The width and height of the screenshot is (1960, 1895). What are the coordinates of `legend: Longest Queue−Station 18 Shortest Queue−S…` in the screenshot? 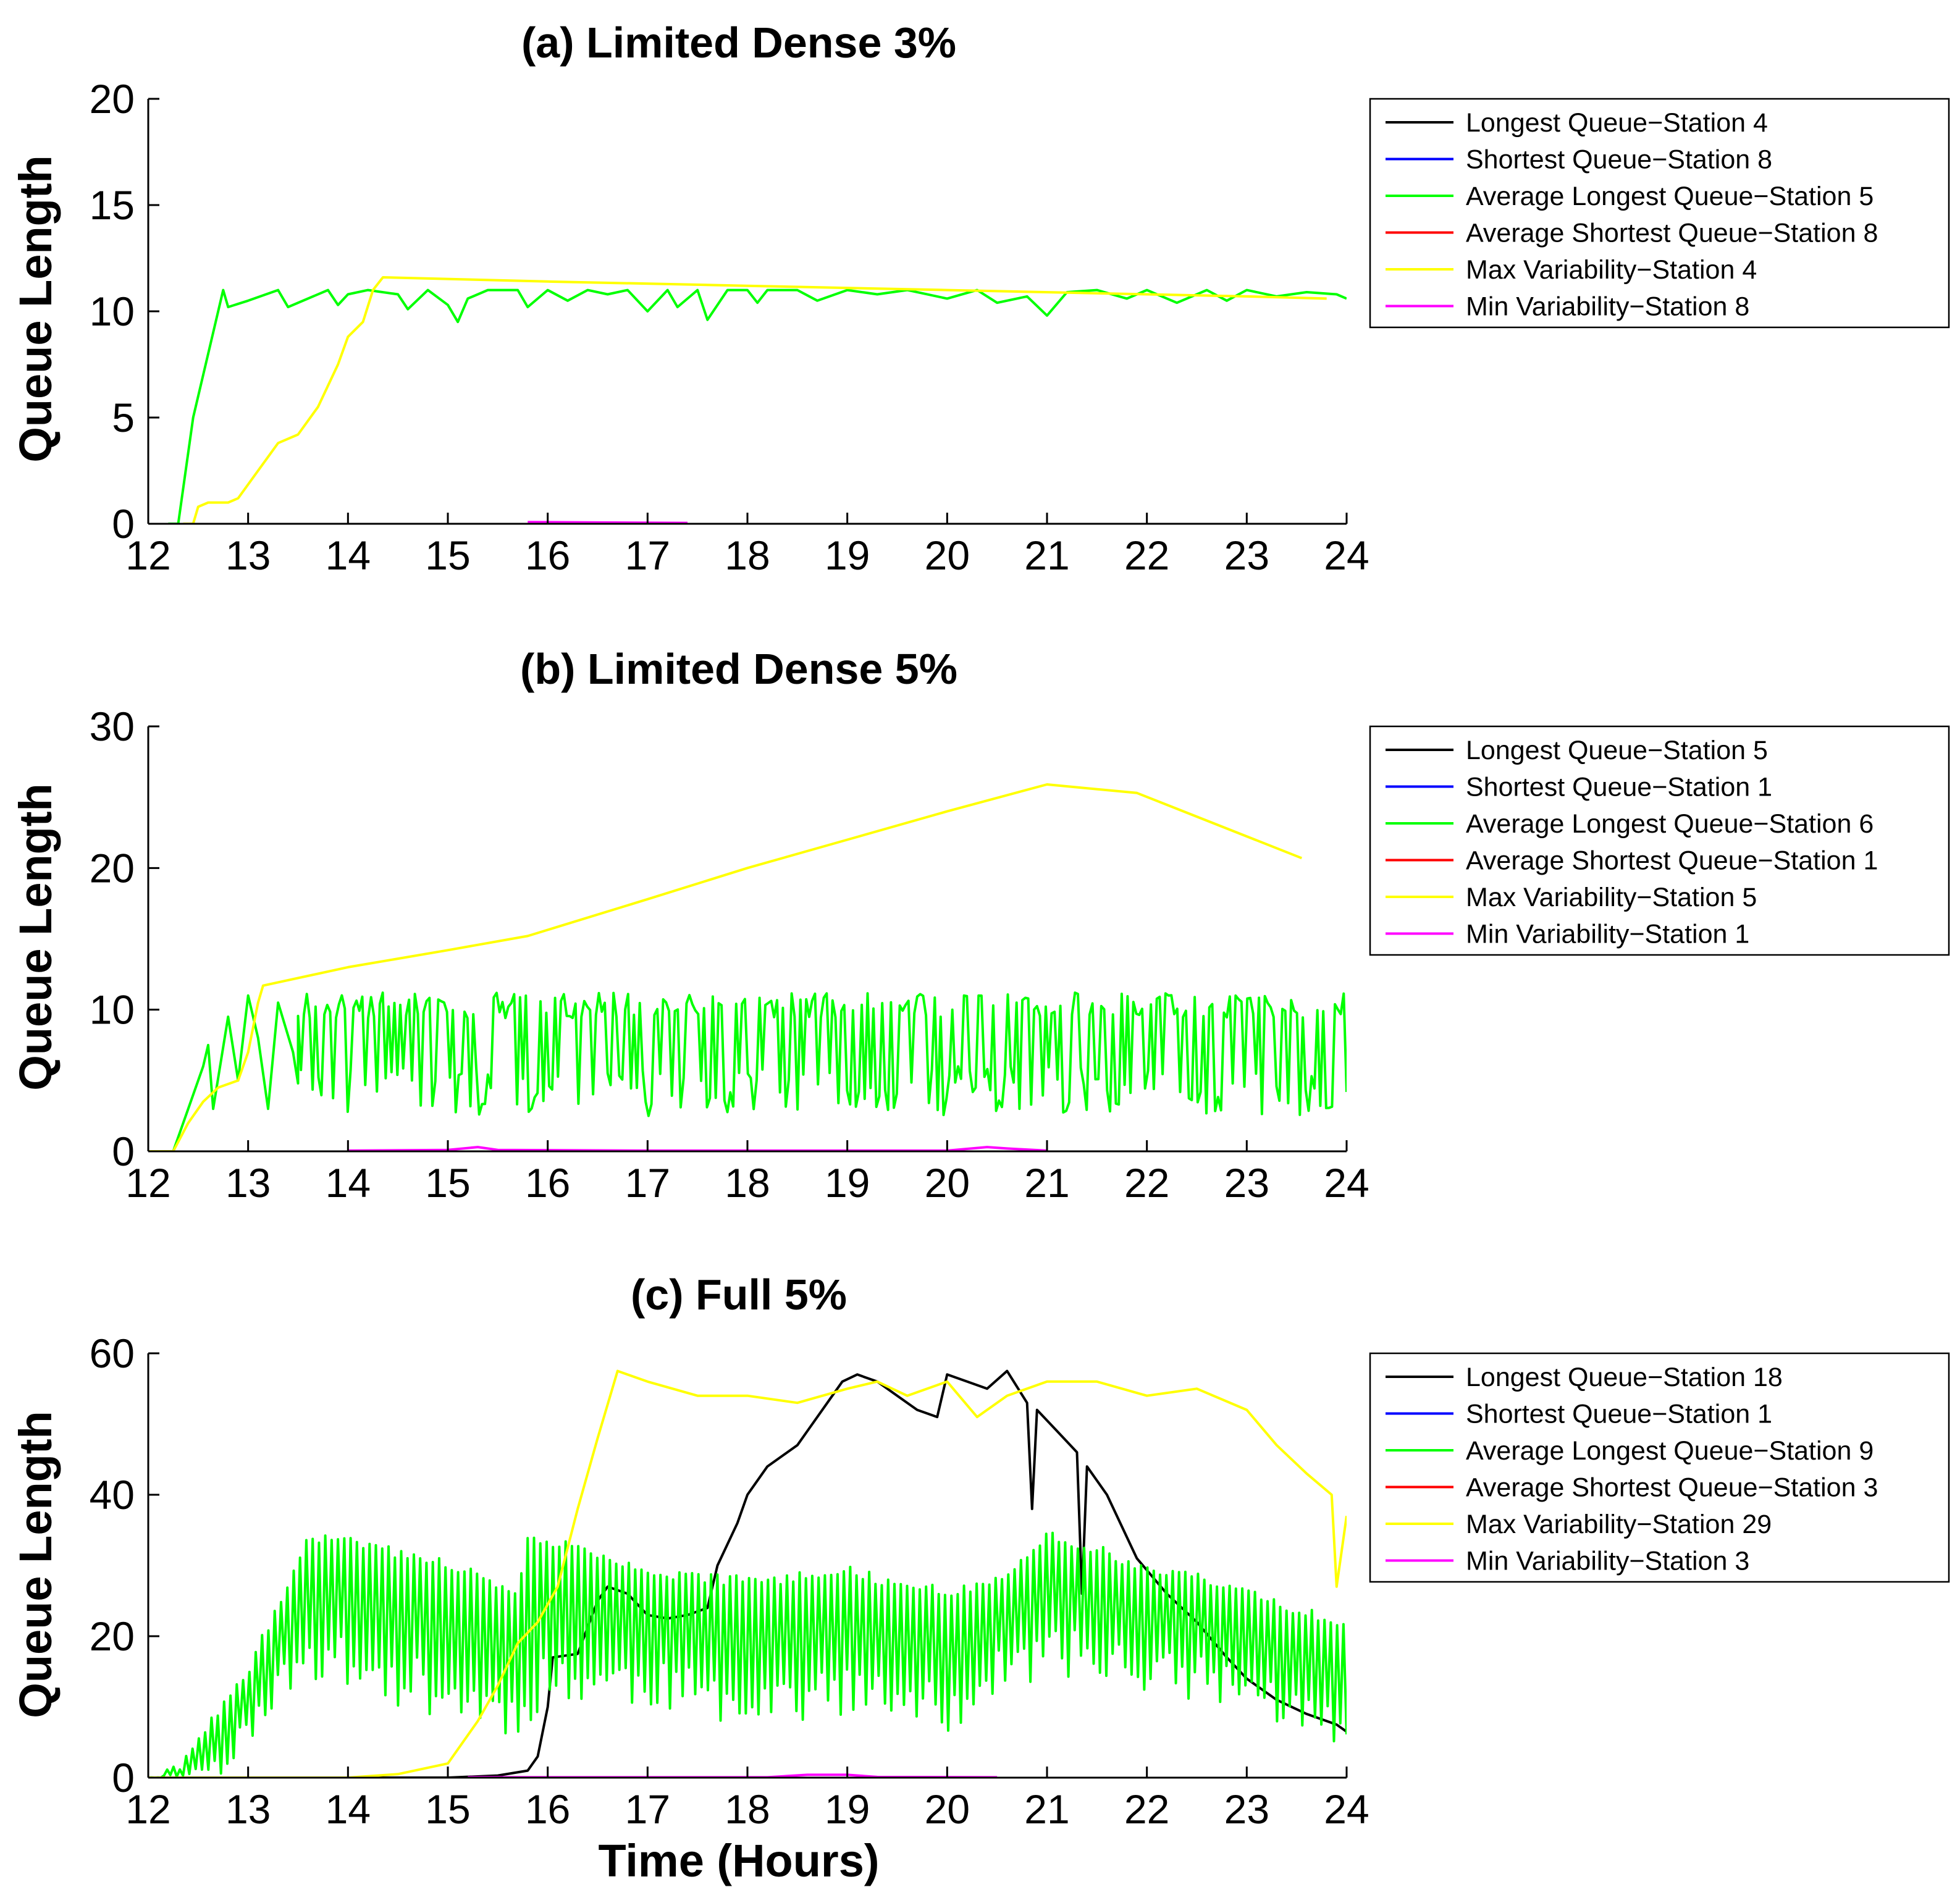 It's located at (1659, 1467).